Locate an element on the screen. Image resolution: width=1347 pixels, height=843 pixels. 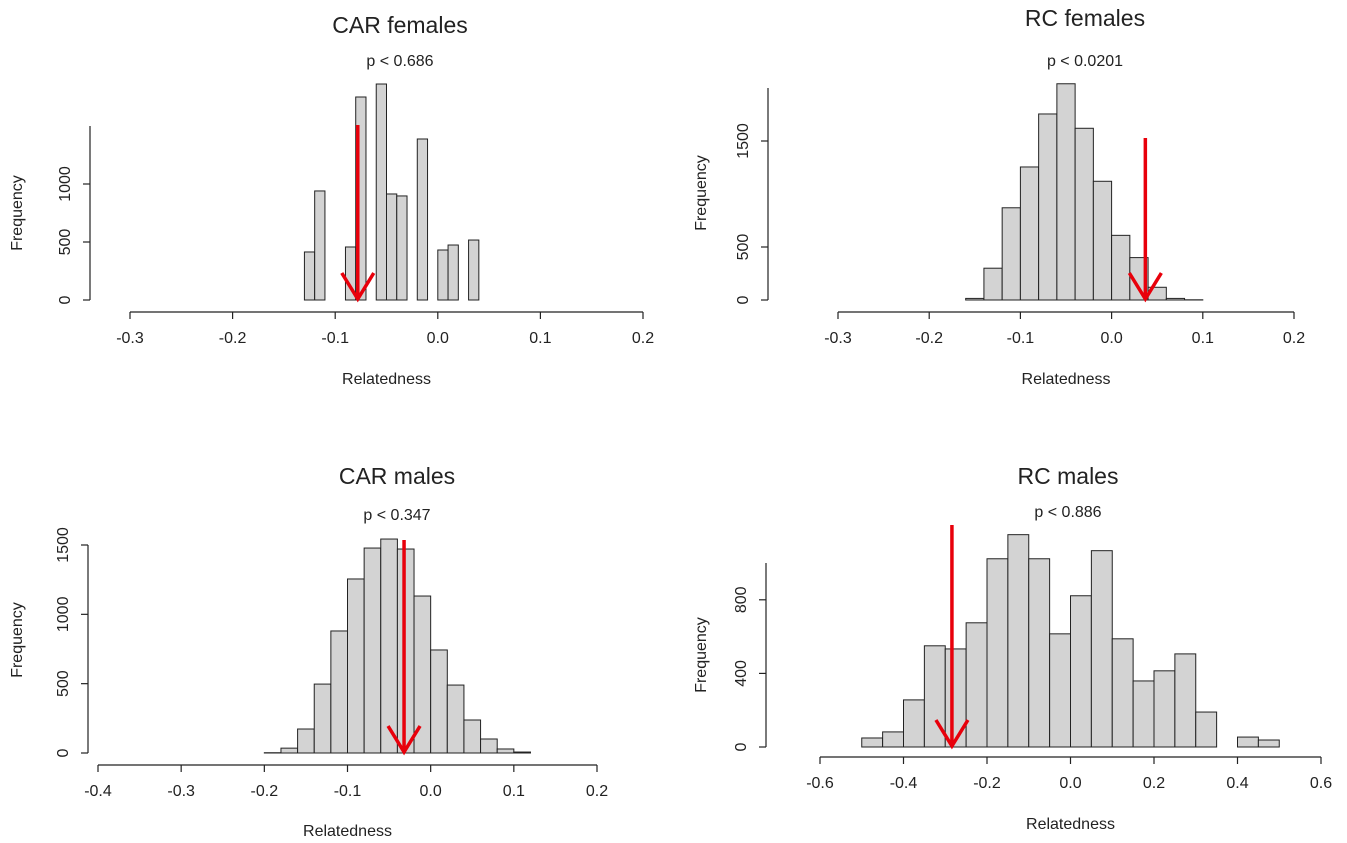
subtitle: p < 0.347 is located at coordinates (396, 515).